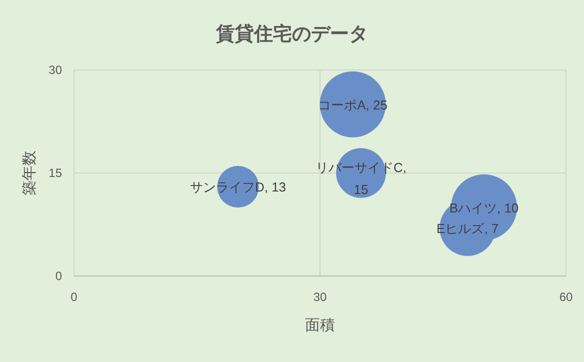  What do you see at coordinates (320, 325) in the screenshot?
I see `x-axis-title: 面積` at bounding box center [320, 325].